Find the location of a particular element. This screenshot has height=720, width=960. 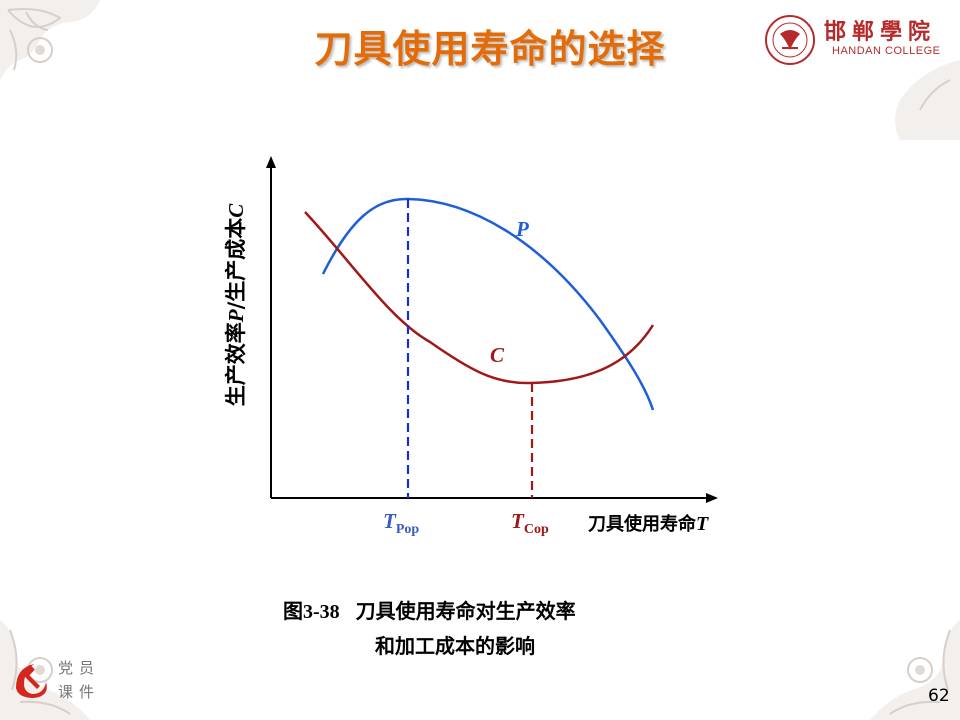

tcop-label-main: T is located at coordinates (518, 521).